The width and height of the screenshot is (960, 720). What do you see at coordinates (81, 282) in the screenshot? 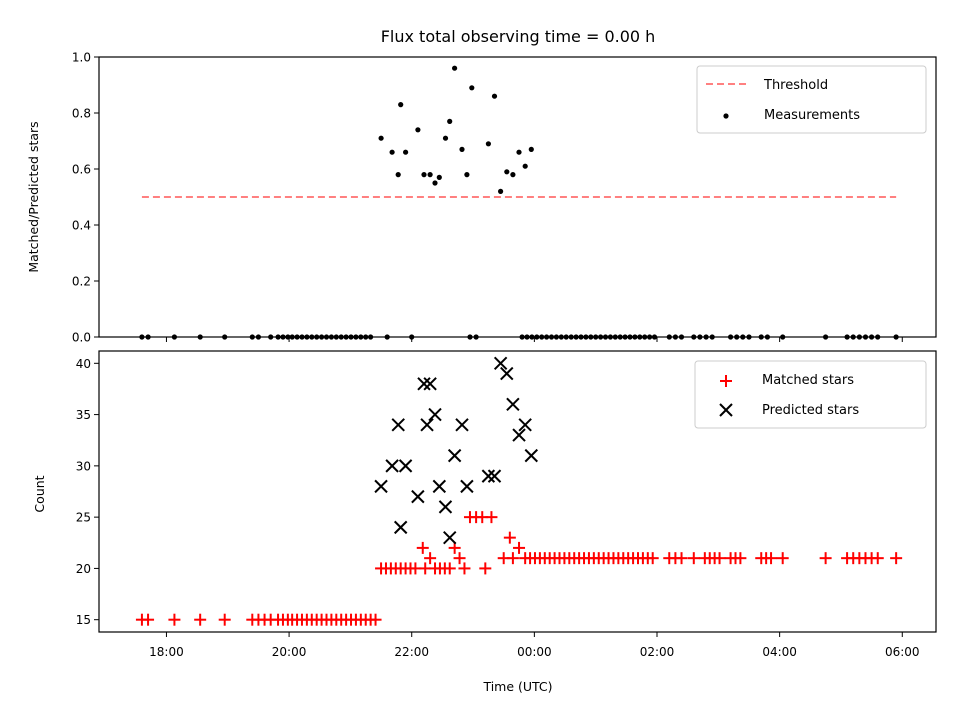
I see `top-y-tick-label: 0.2` at bounding box center [81, 282].